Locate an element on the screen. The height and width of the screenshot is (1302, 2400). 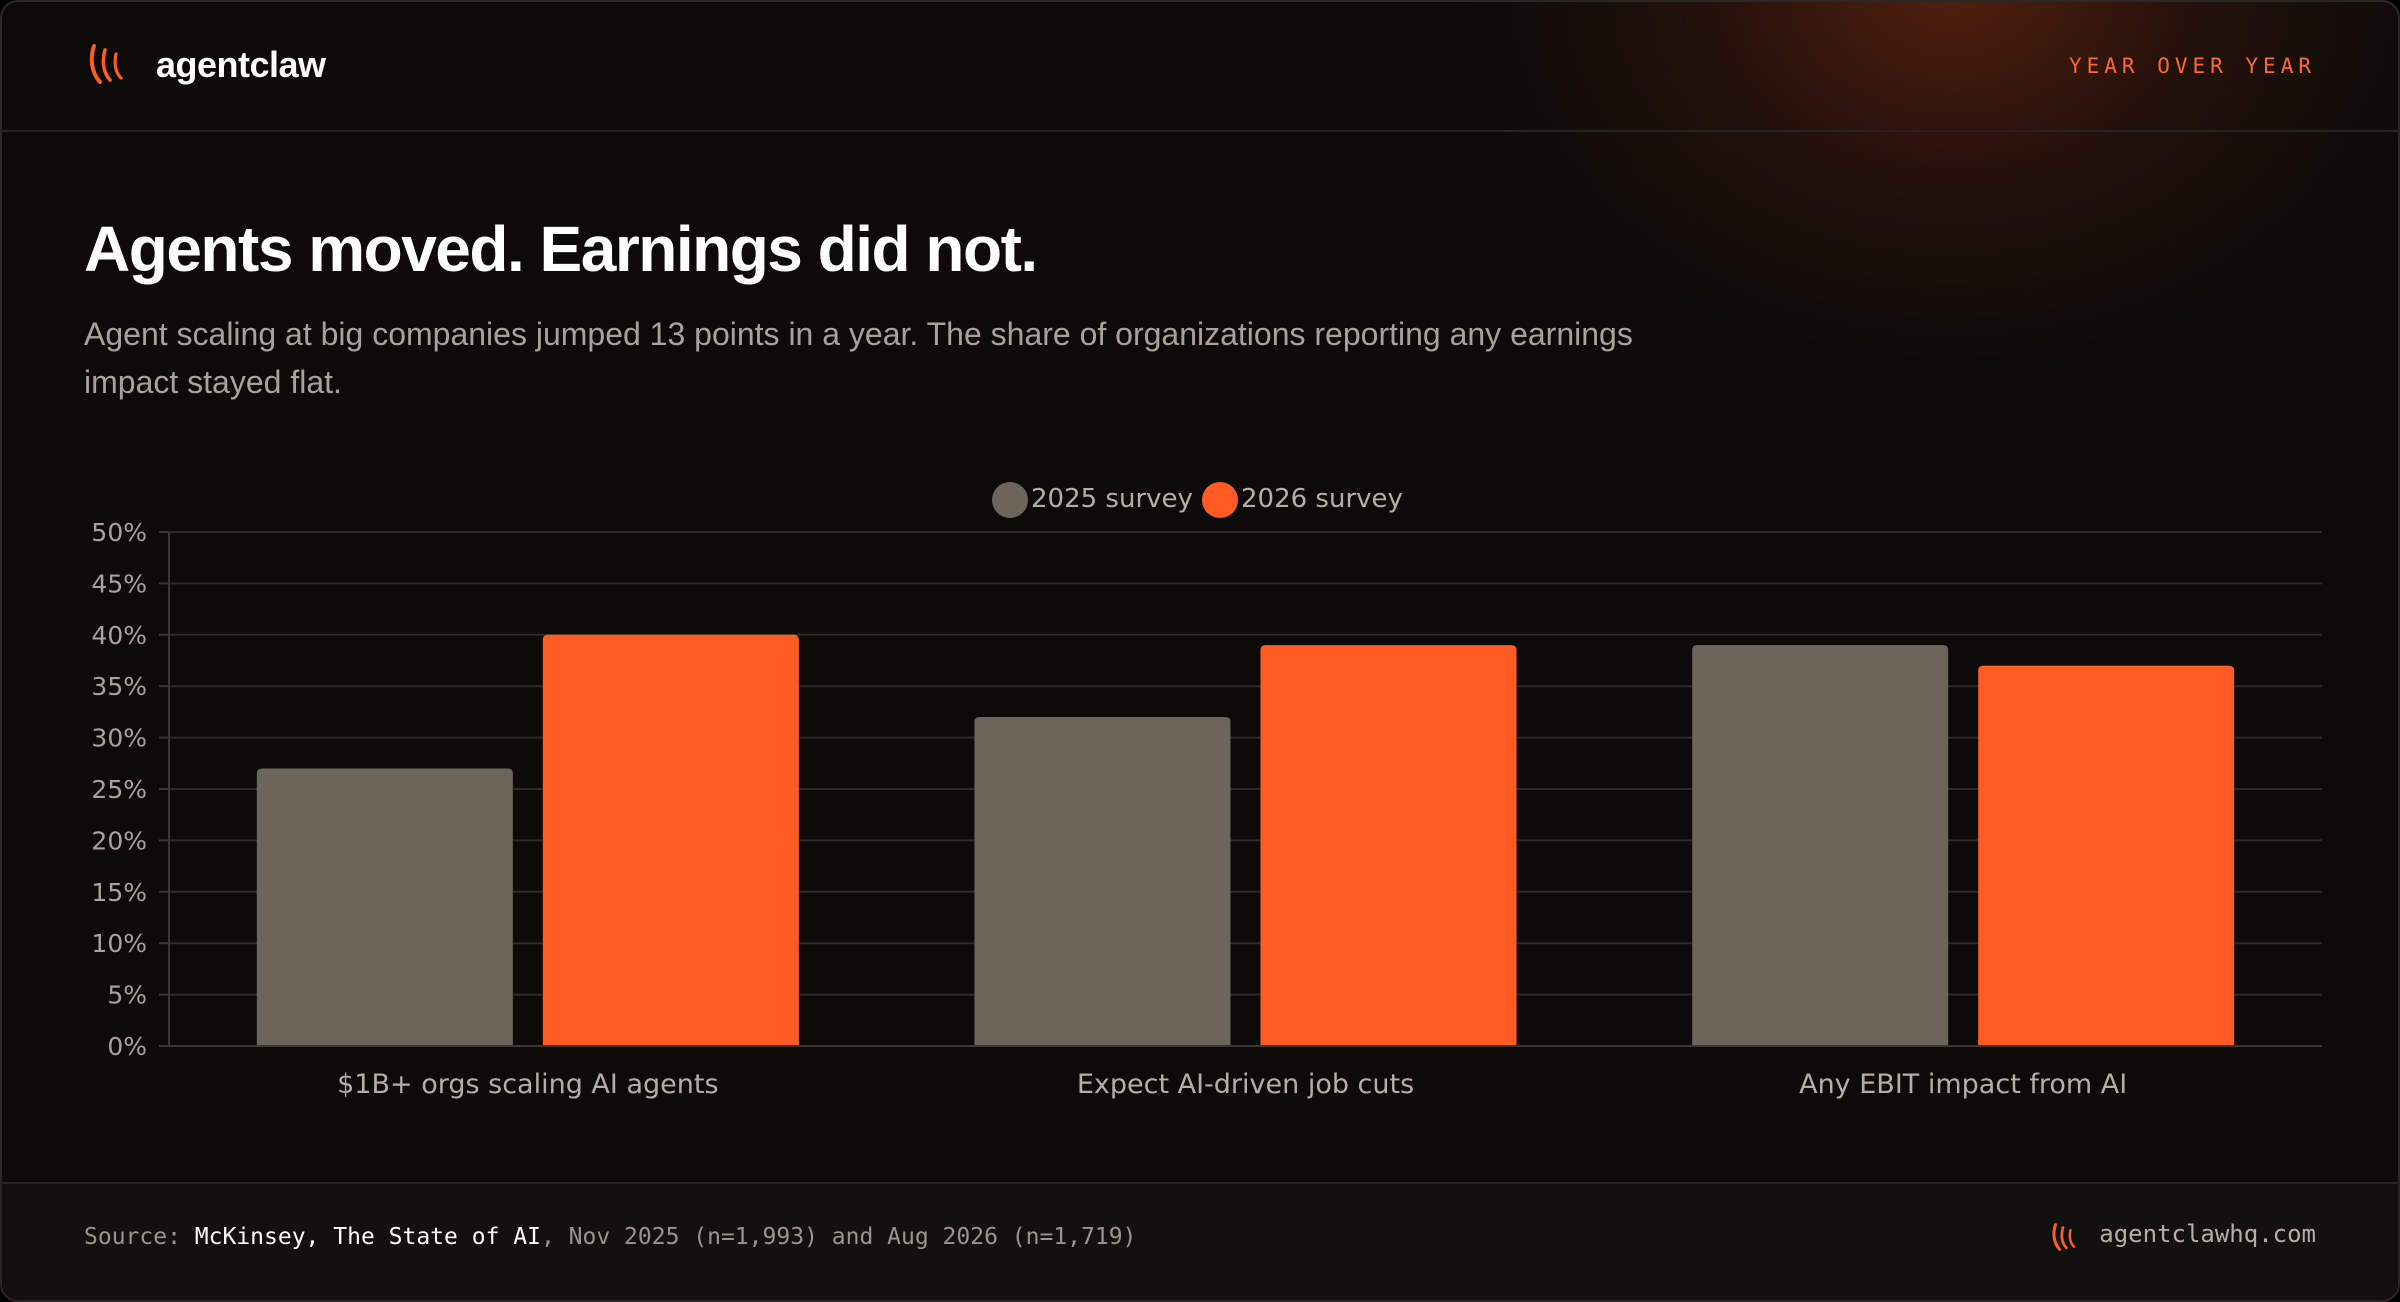
y-tick-label: 45% is located at coordinates (119, 583).